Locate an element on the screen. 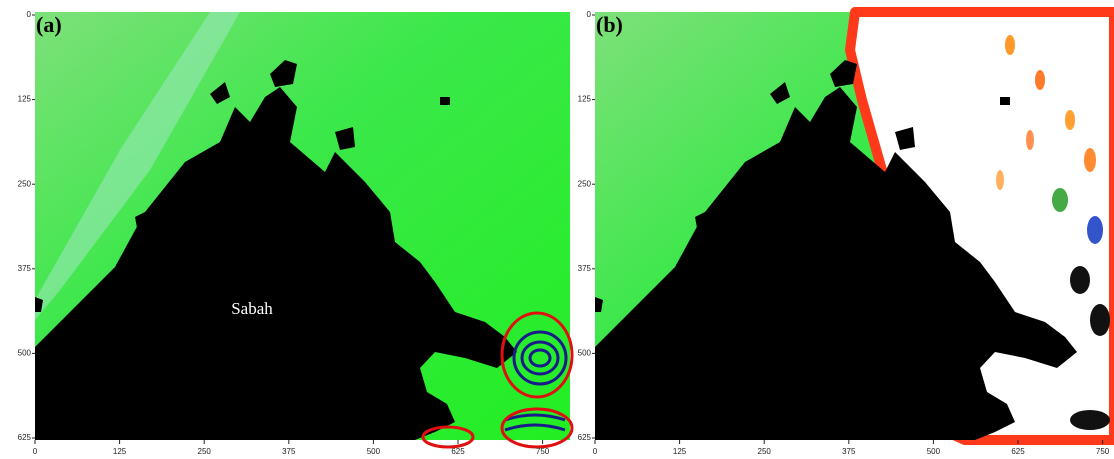  shelf-shading is located at coordinates (137, 166).